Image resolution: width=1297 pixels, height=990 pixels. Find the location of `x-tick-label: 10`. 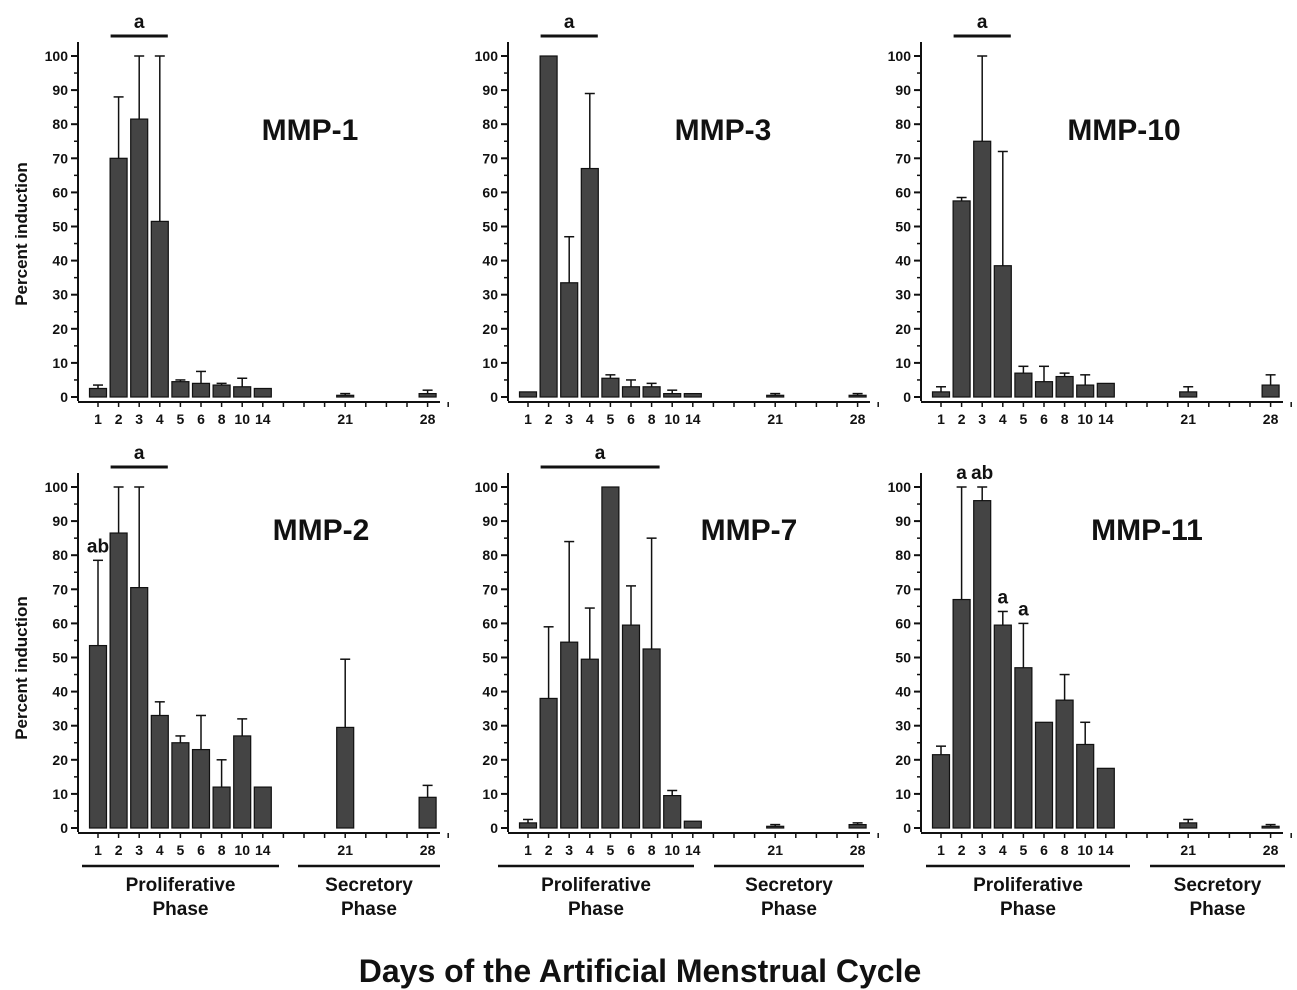

x-tick-label: 10 is located at coordinates (672, 850).